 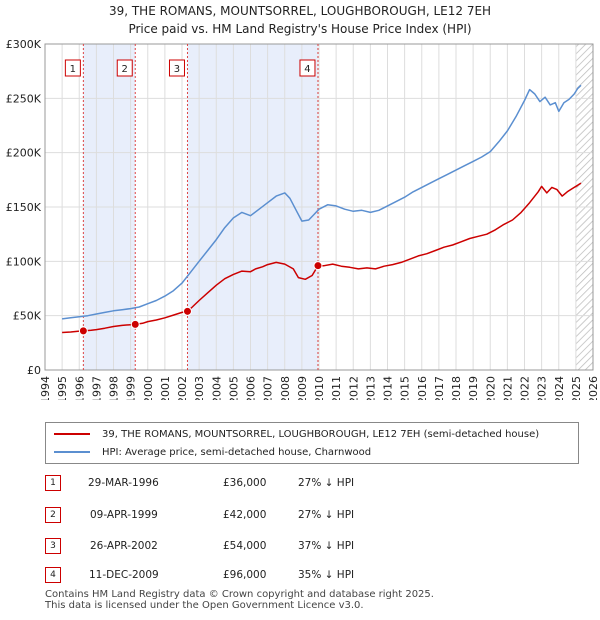 I want to click on transaction-price: £54,000, so click(x=245, y=546).